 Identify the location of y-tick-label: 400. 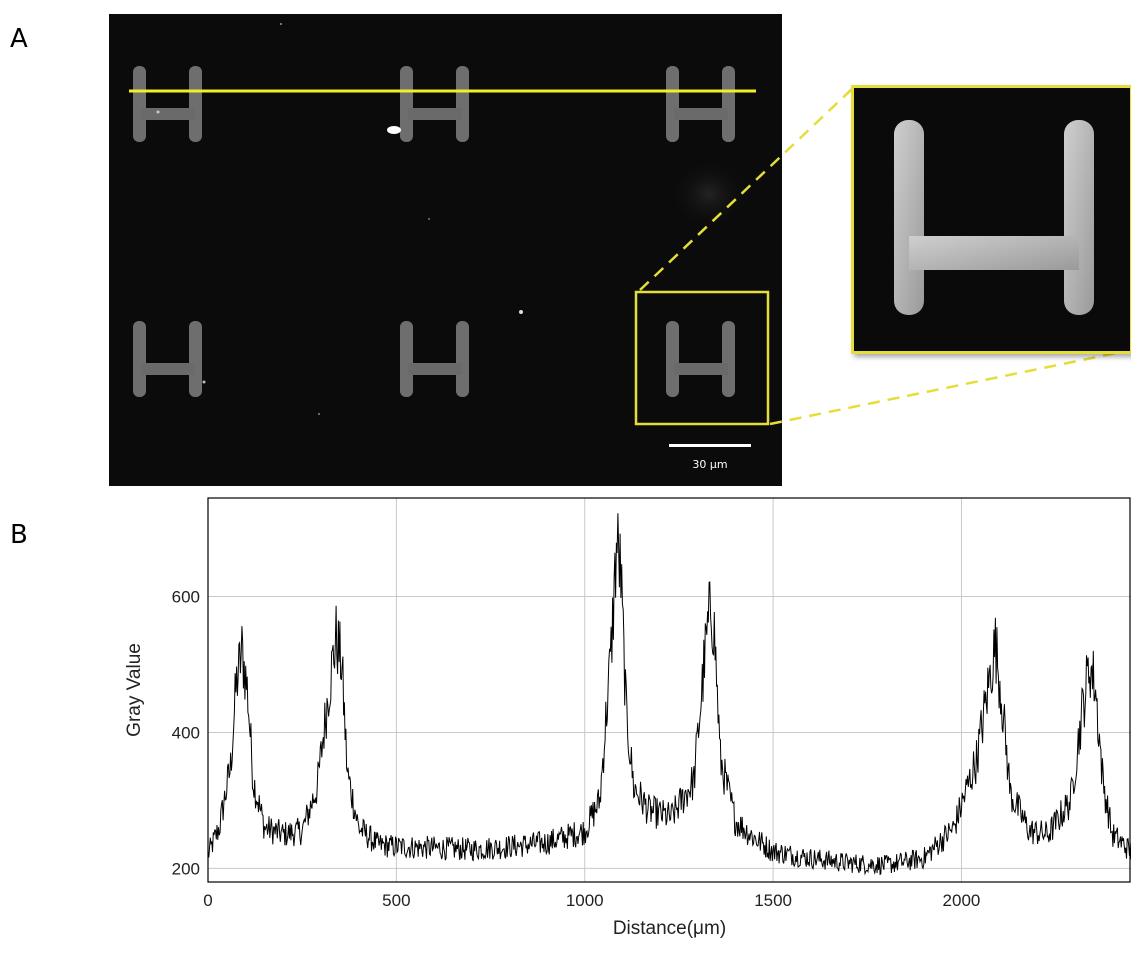
(186, 732).